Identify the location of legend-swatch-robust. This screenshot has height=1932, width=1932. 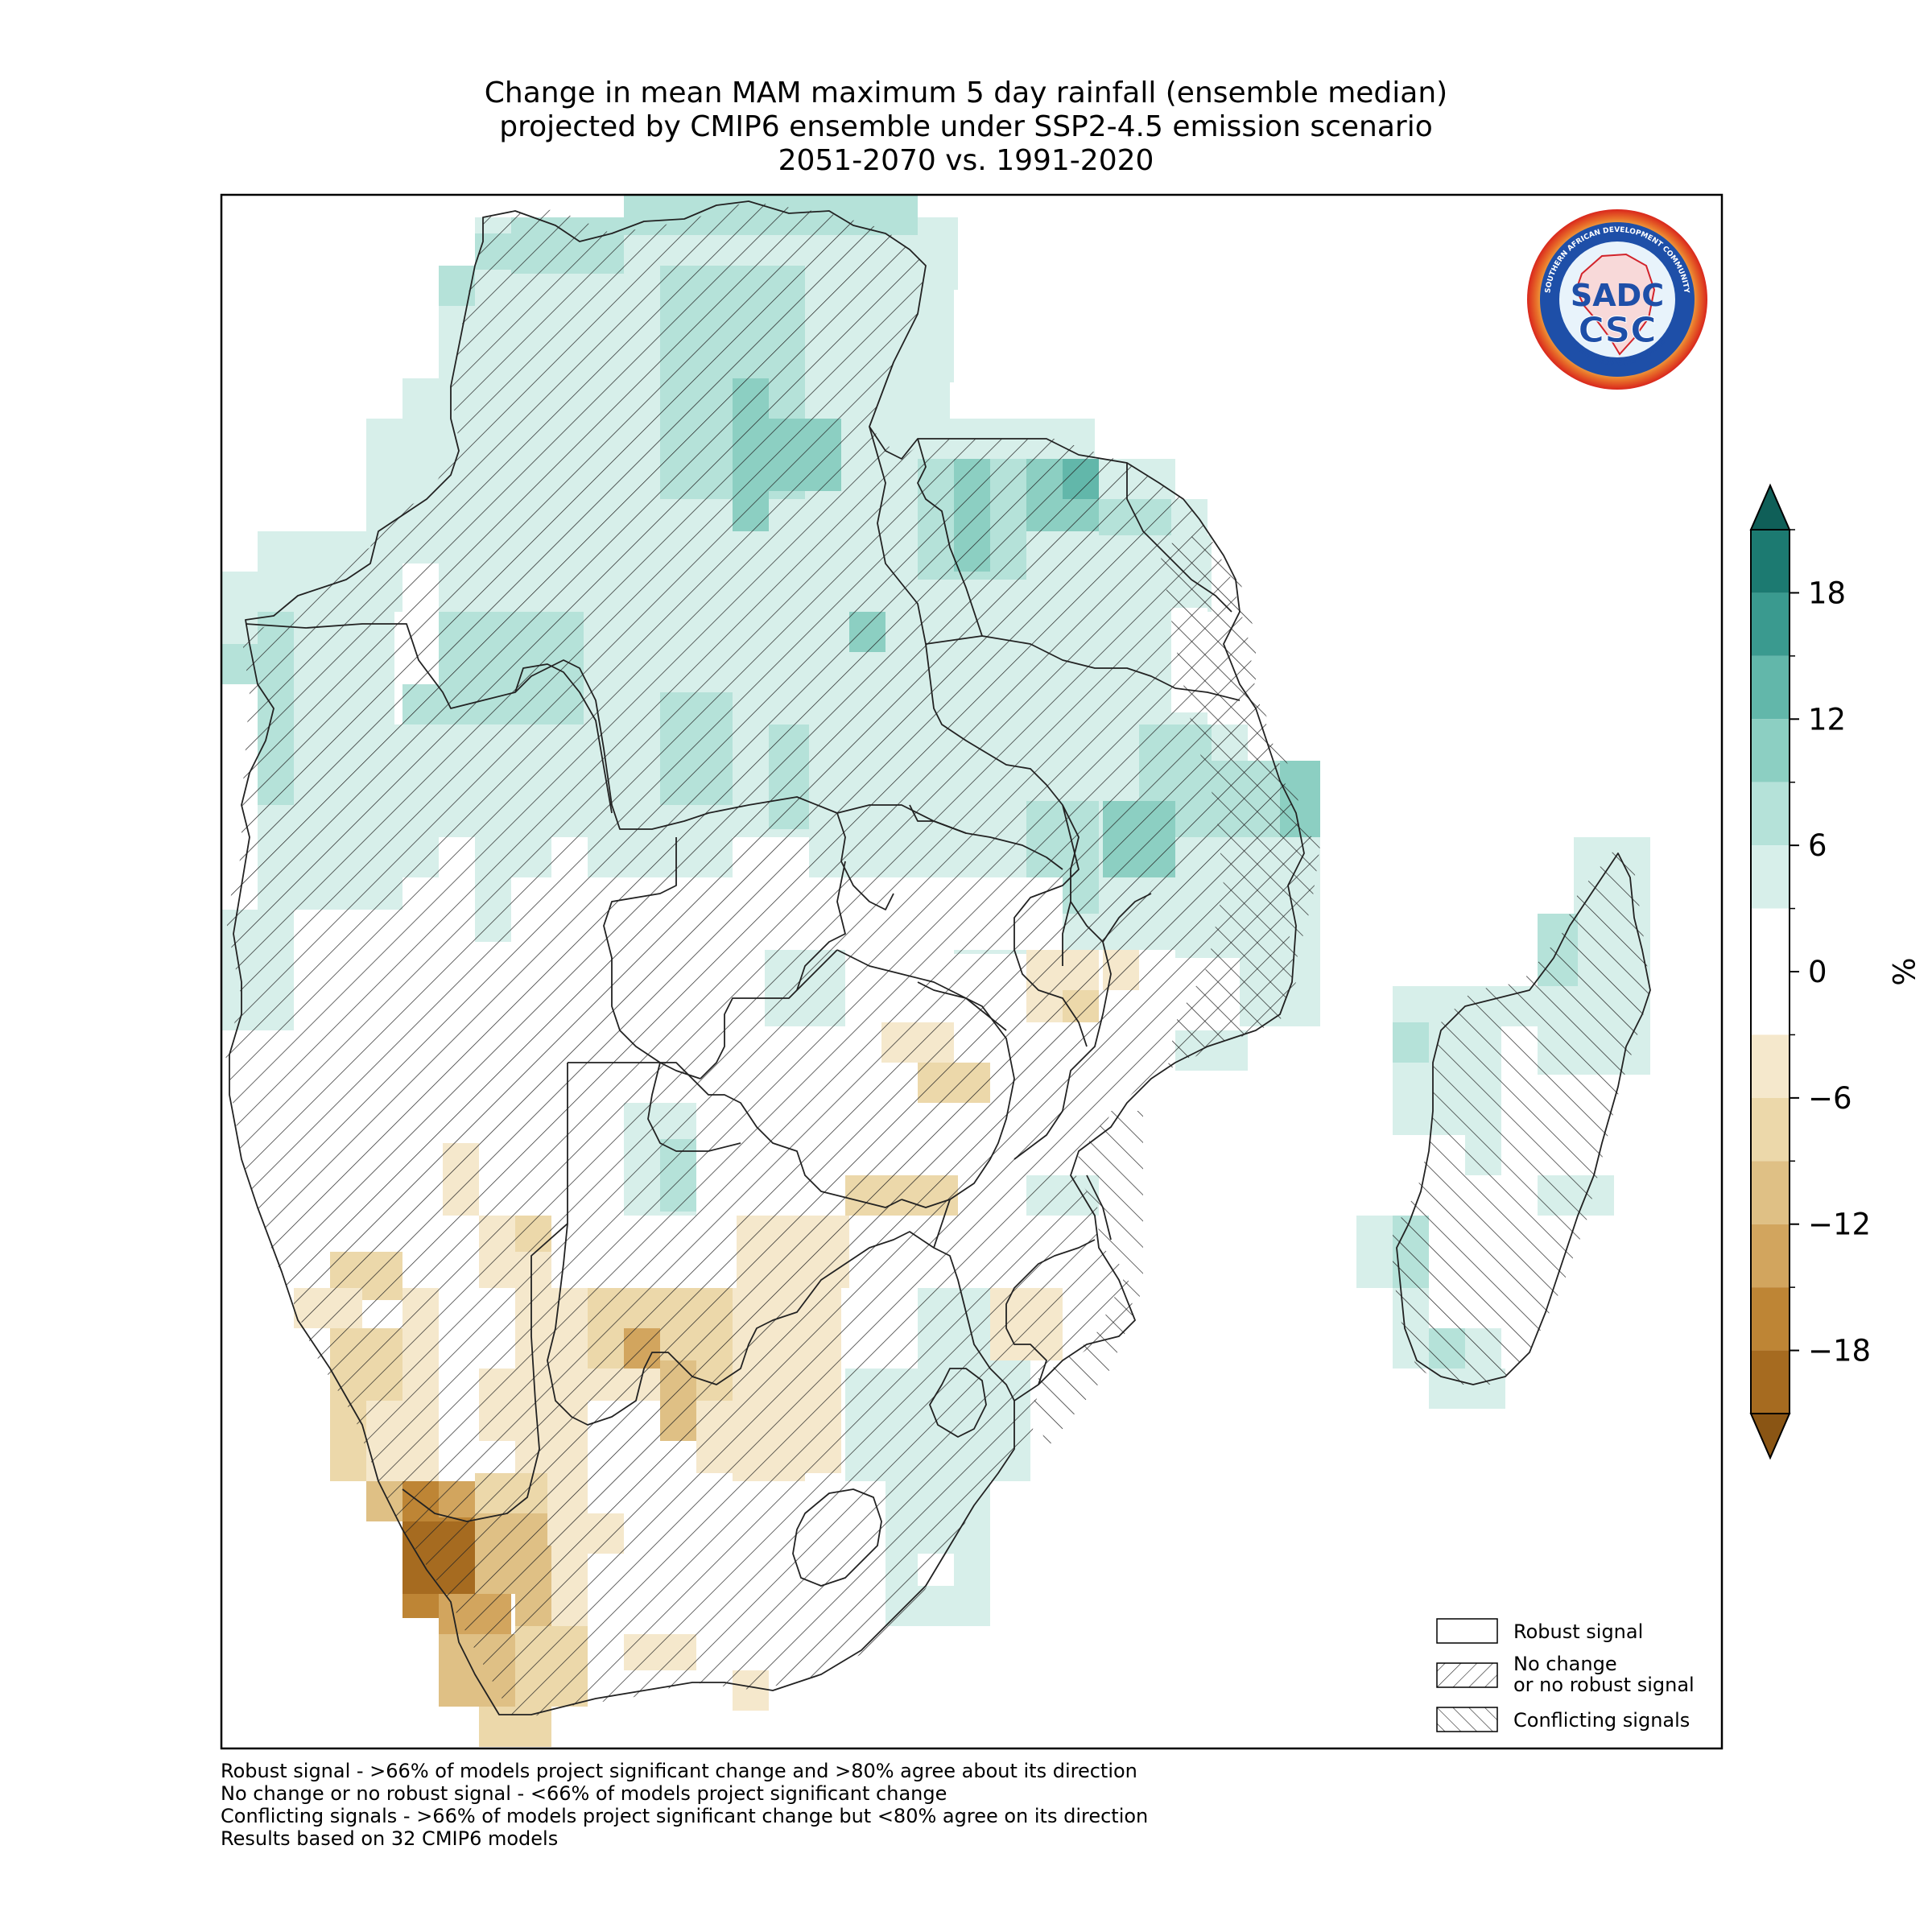
(1467, 1631).